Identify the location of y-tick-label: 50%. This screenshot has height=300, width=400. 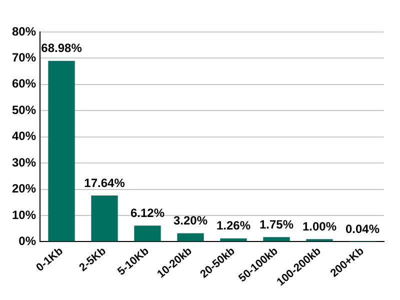
(24, 109).